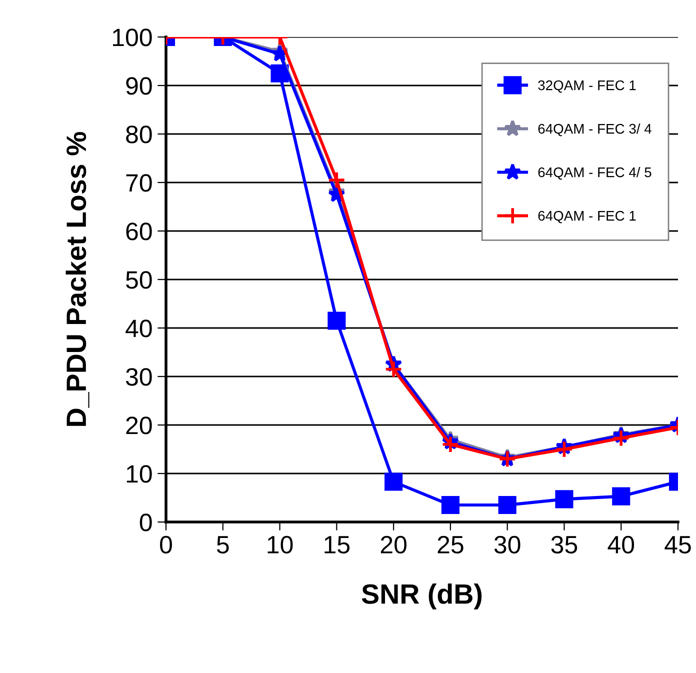 The width and height of the screenshot is (696, 673). What do you see at coordinates (139, 377) in the screenshot?
I see `y-tick-label: 30` at bounding box center [139, 377].